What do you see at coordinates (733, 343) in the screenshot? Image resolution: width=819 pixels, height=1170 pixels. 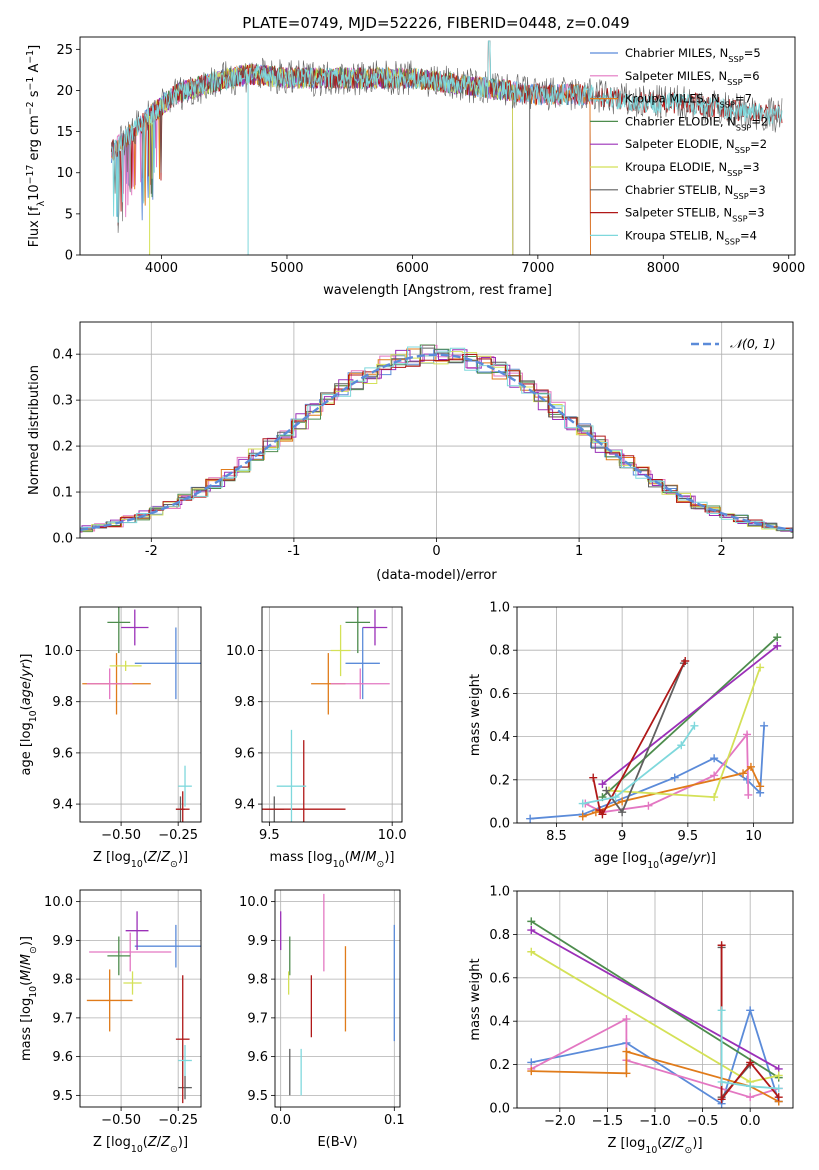 I see `legend: 𝒩(0, 1)` at bounding box center [733, 343].